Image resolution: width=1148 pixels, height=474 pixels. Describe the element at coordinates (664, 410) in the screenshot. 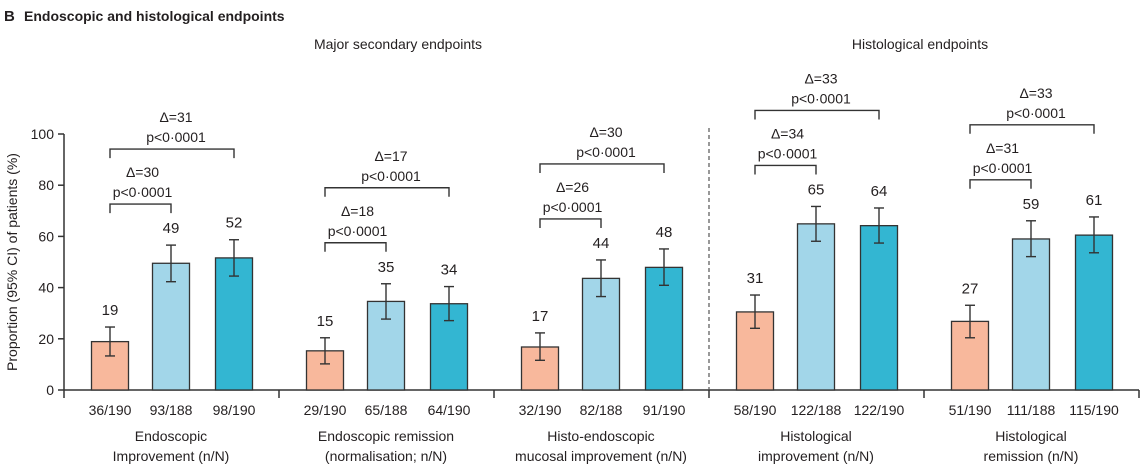

I see `n-label: 91/190` at that location.